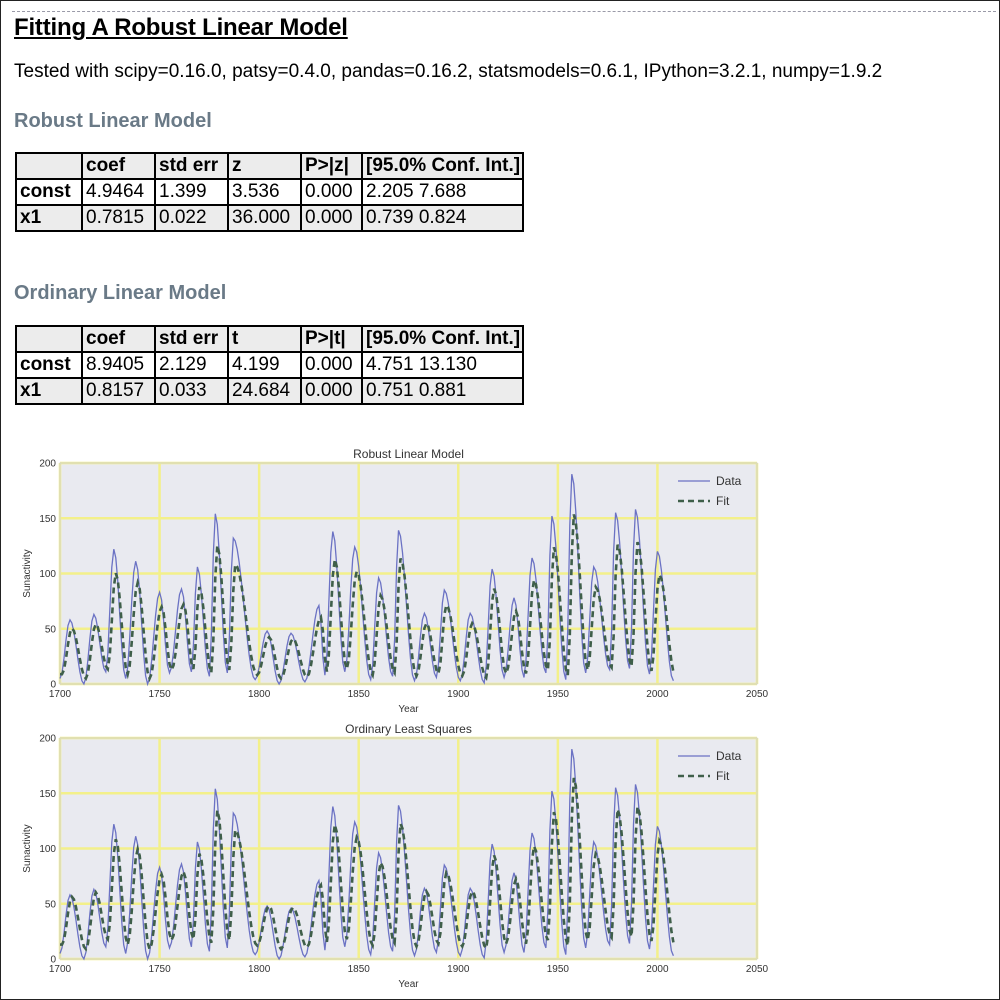 This screenshot has width=1000, height=1000. Describe the element at coordinates (408, 454) in the screenshot. I see `chart-title: Robust Linear Model` at that location.